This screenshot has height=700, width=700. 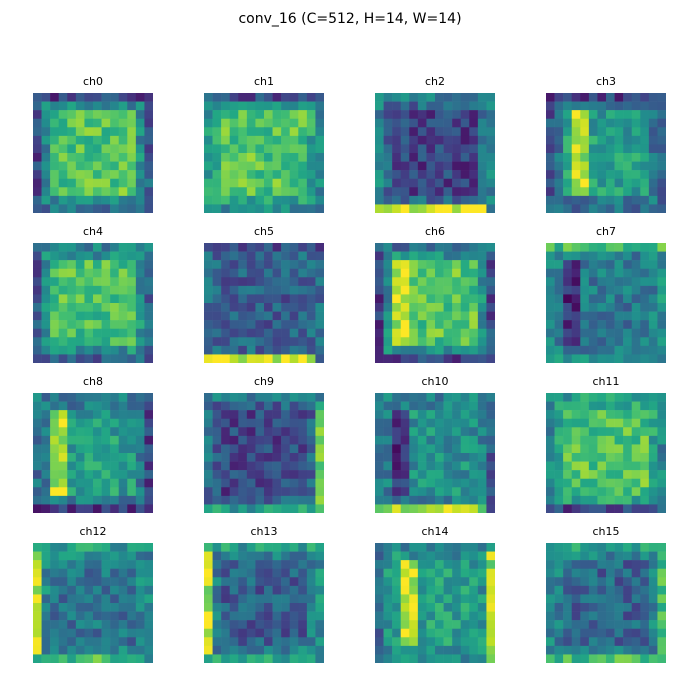 I want to click on panel-title: ch13, so click(x=264, y=531).